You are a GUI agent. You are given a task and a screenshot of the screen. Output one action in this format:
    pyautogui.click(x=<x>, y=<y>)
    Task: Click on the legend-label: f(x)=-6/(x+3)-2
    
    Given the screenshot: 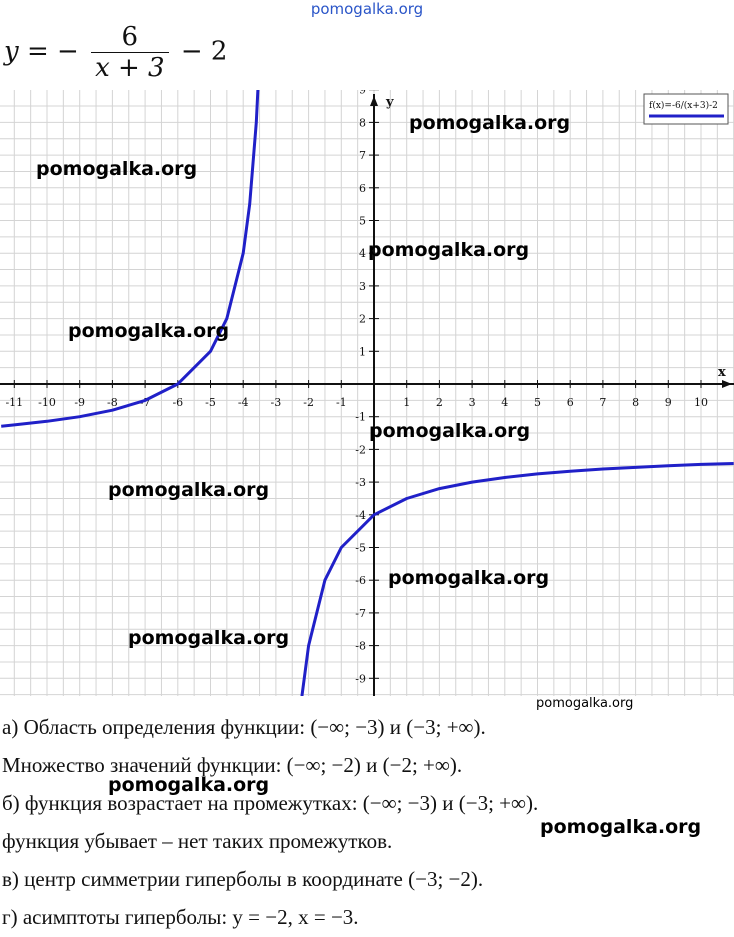 What is the action you would take?
    pyautogui.click(x=683, y=105)
    